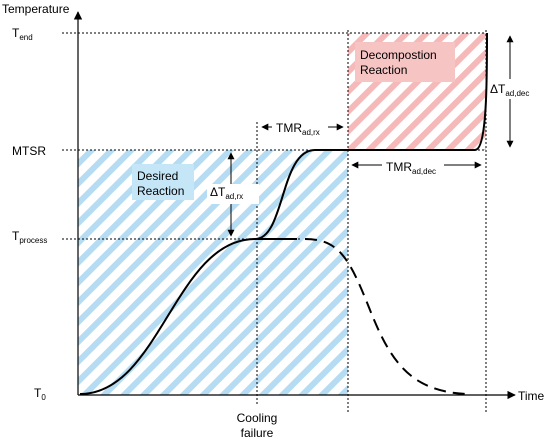  What do you see at coordinates (298, 129) in the screenshot?
I see `tmr-rx-label: TMRad,rx` at bounding box center [298, 129].